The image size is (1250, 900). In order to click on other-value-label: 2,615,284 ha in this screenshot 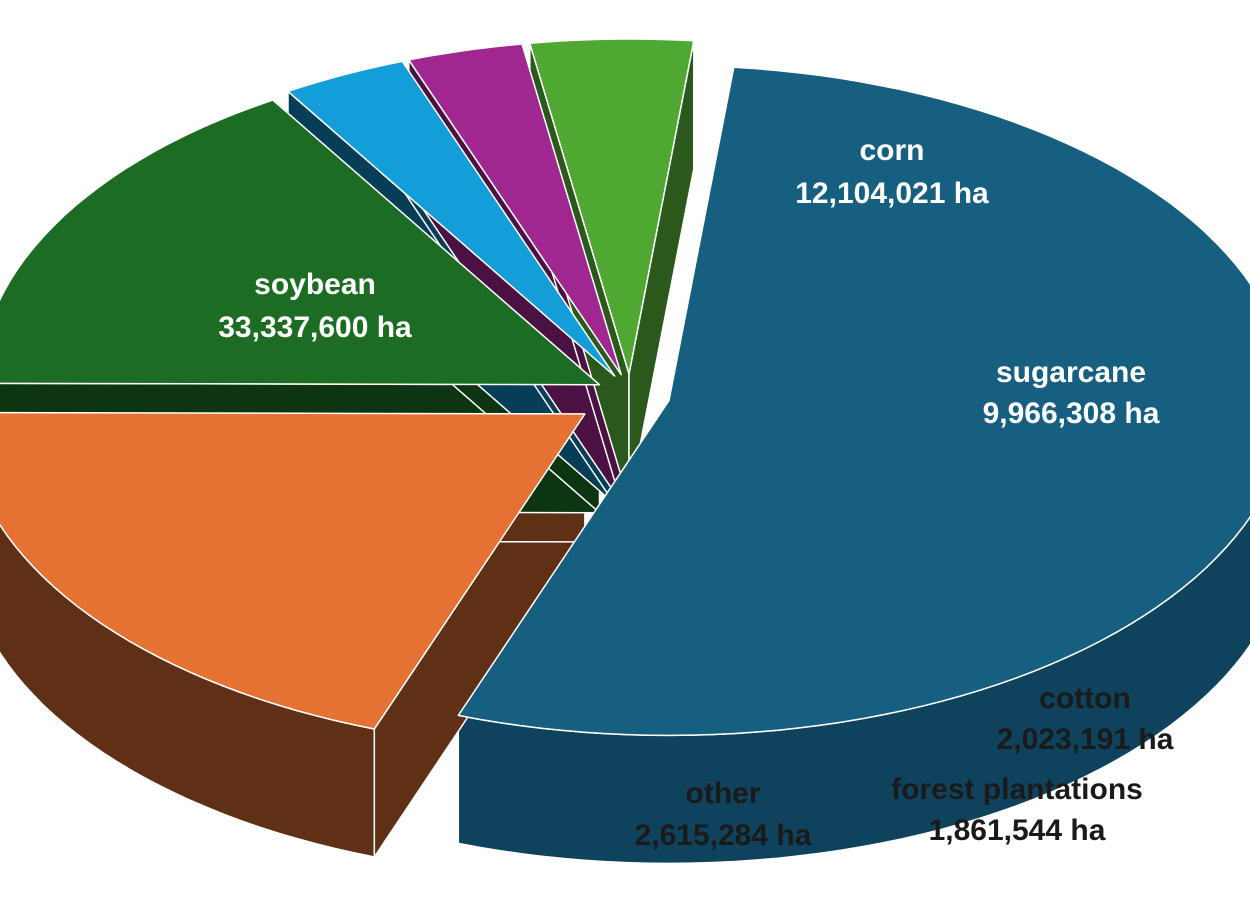, I will do `click(723, 835)`.